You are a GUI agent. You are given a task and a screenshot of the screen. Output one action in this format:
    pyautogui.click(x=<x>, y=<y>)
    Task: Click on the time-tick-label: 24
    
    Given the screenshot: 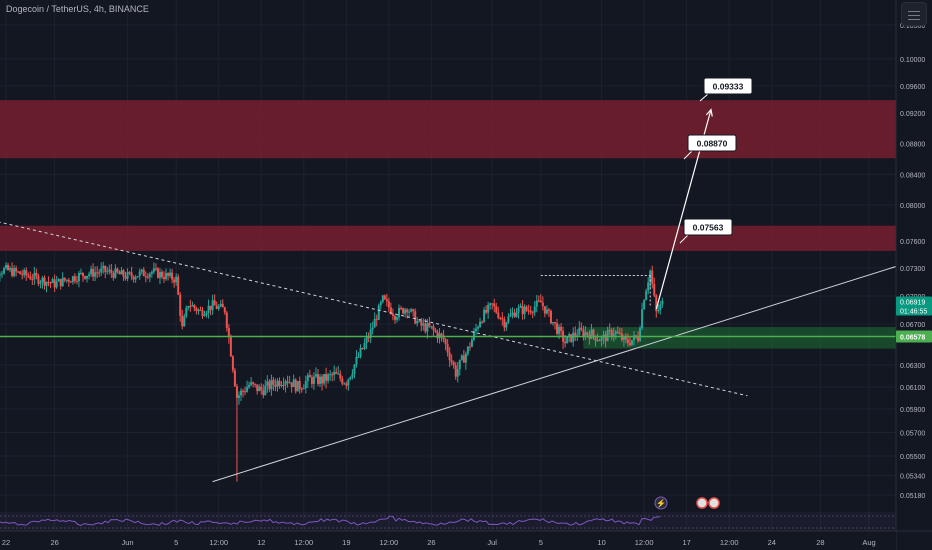 What is the action you would take?
    pyautogui.click(x=772, y=542)
    